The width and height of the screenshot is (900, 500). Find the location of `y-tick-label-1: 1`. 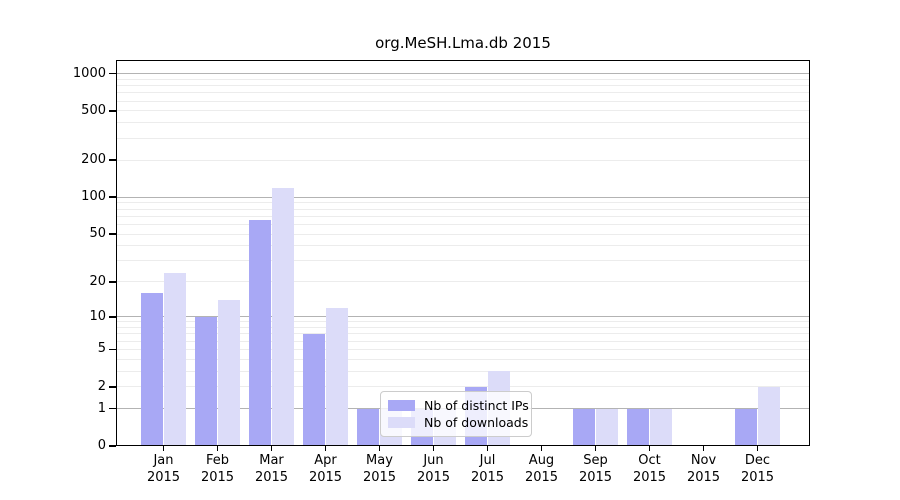

y-tick-label-1: 1 is located at coordinates (101, 408).